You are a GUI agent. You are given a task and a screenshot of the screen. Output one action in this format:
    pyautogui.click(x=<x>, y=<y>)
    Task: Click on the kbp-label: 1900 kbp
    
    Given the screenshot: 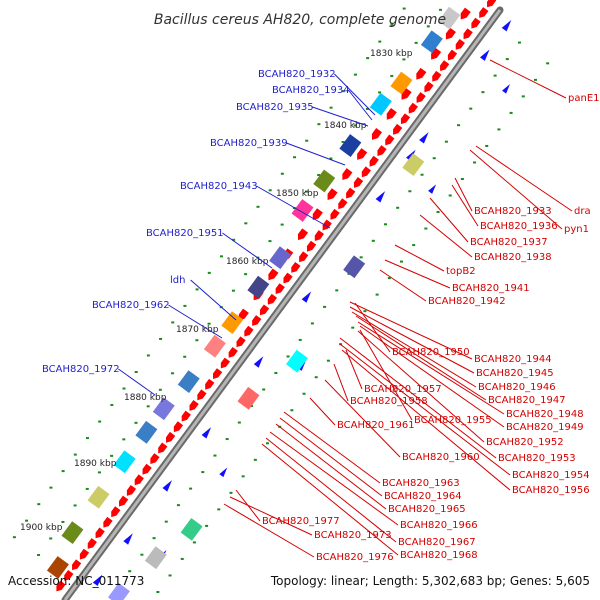 What is the action you would take?
    pyautogui.click(x=41, y=528)
    